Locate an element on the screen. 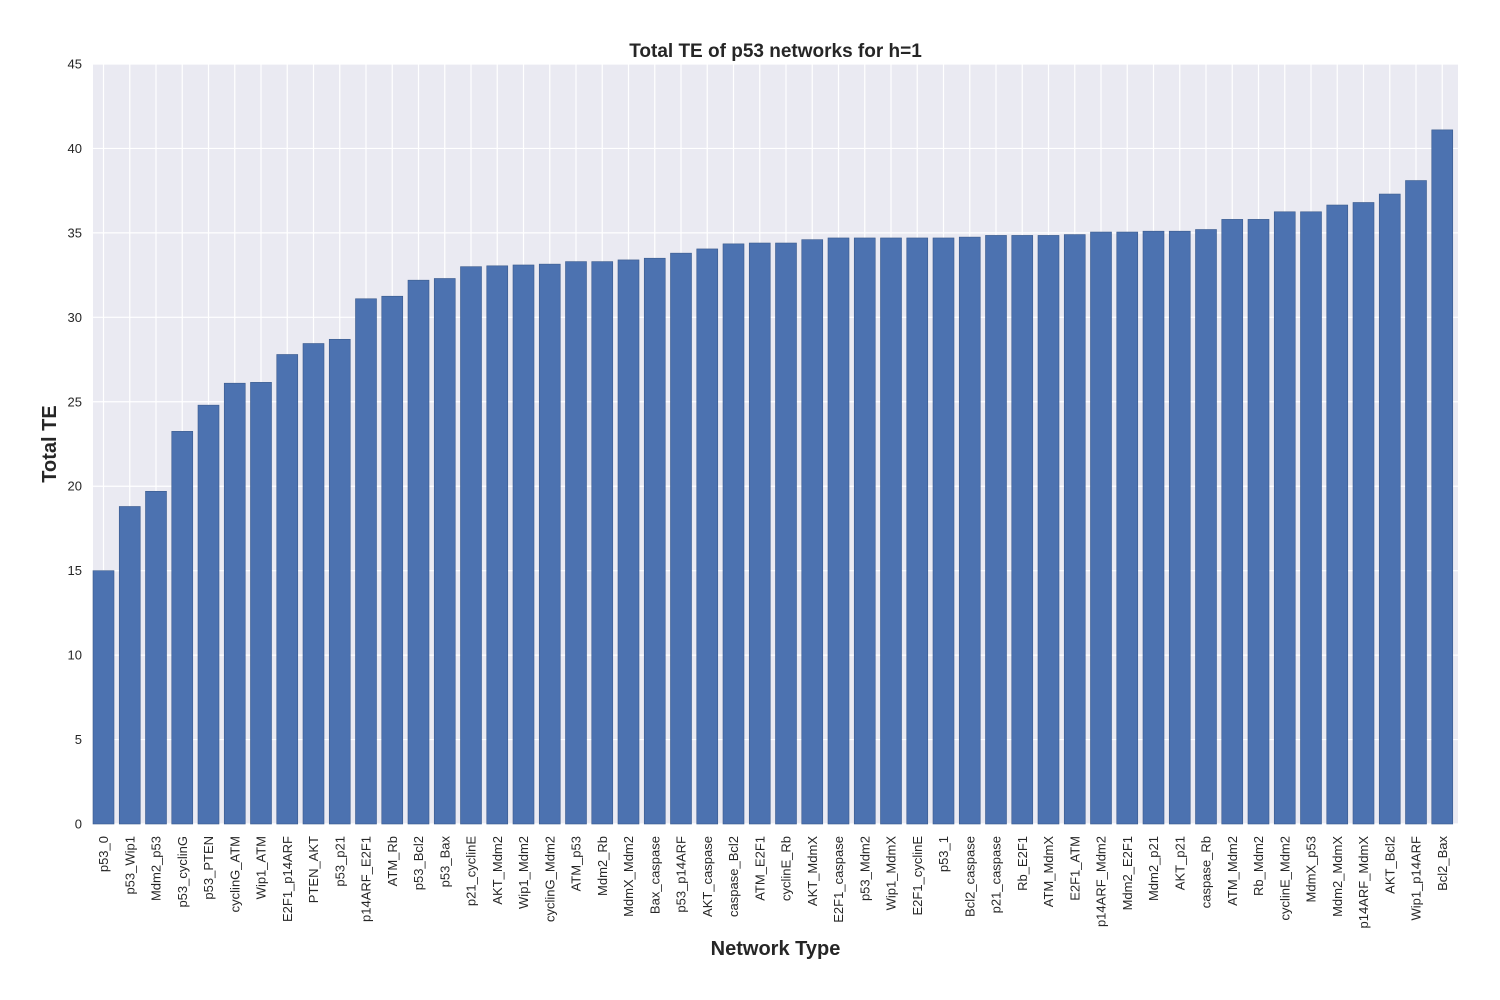 Image resolution: width=1500 pixels, height=1000 pixels. x-tick-label: ATM_E2F1 is located at coordinates (759, 868).